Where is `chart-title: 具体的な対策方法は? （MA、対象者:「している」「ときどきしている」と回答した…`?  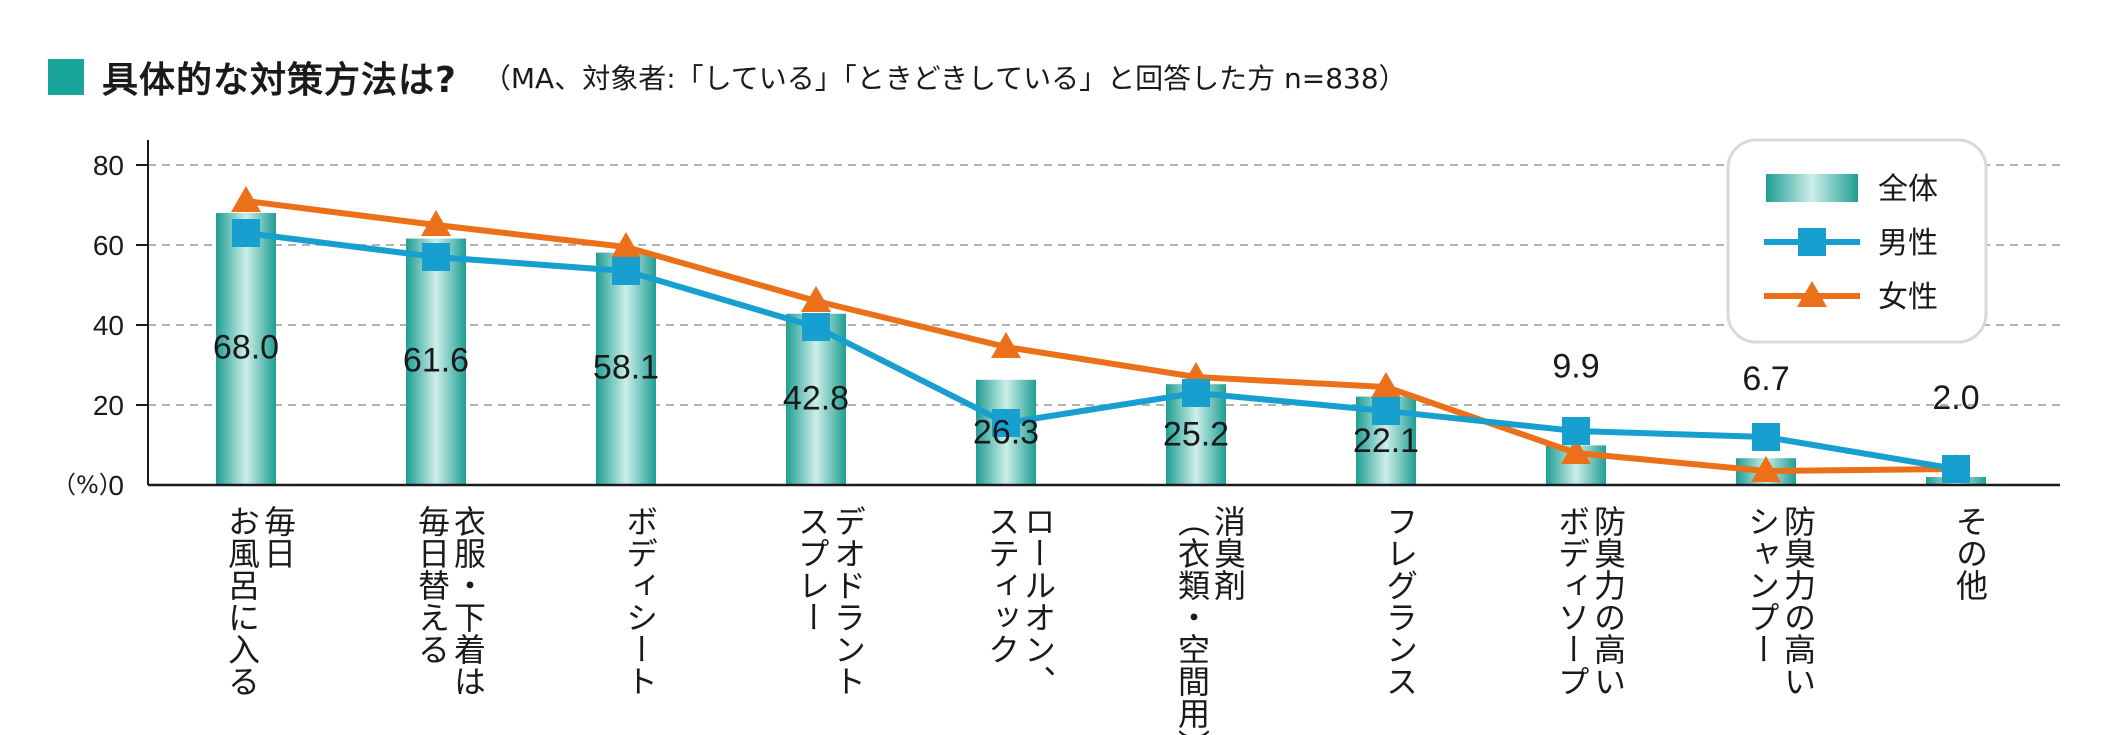
chart-title: 具体的な対策方法は? （MA、対象者:「している」「ときどきしている」と回答した… is located at coordinates (727, 77).